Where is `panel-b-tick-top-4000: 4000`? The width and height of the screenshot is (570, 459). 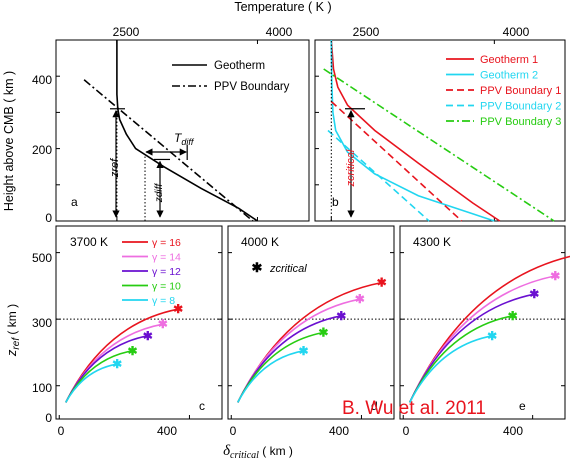 panel-b-tick-top-4000: 4000 is located at coordinates (516, 32).